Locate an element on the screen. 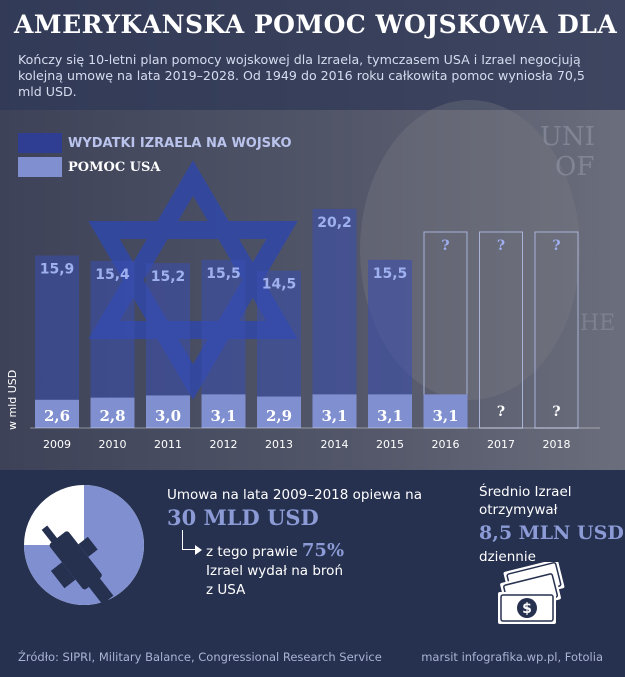  page-title: AMERYKANSKA POMOC WOJSKOWA DLA IZRAELA is located at coordinates (319, 24).